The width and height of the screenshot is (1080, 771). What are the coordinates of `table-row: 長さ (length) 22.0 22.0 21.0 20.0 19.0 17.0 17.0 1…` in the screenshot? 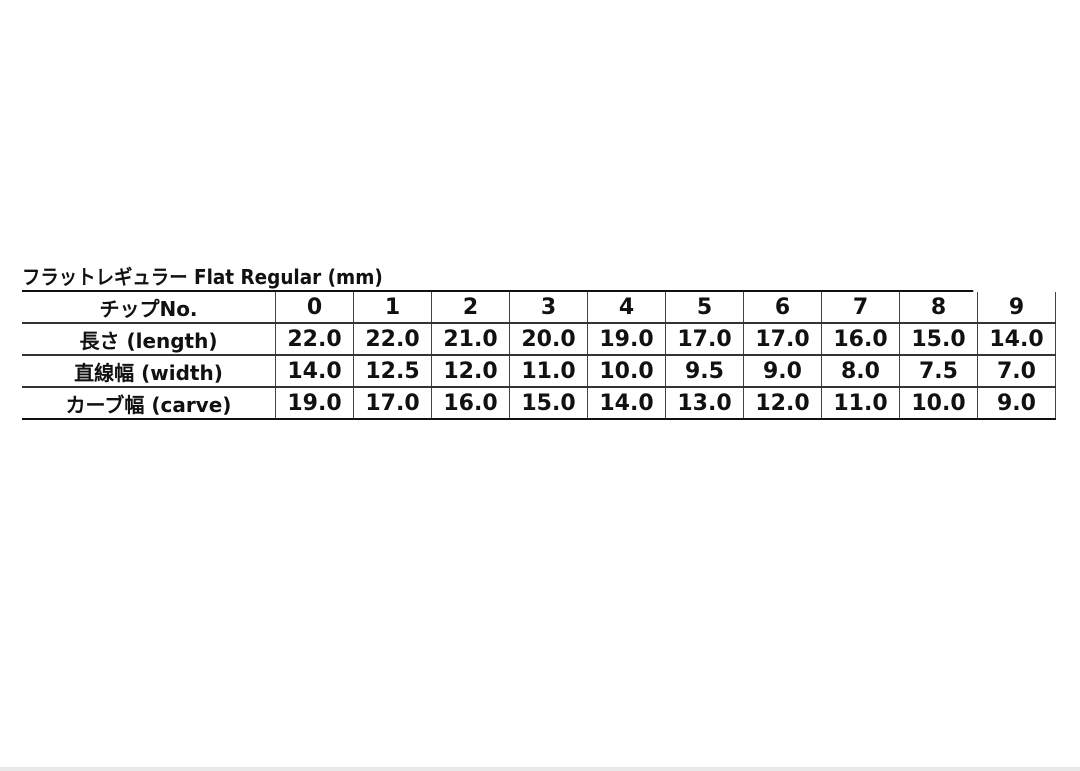 It's located at (539, 339).